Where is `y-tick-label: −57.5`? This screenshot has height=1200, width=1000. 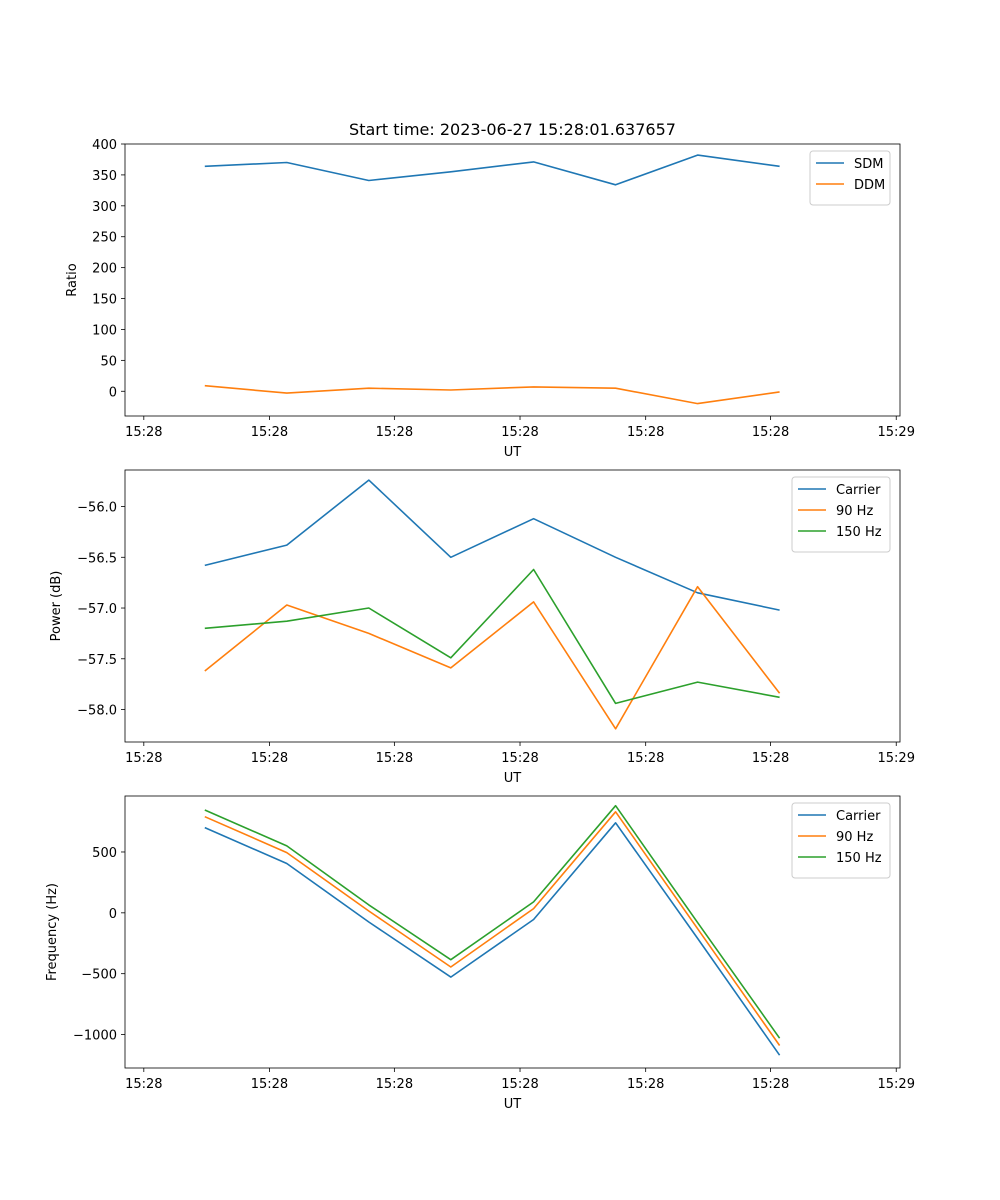 y-tick-label: −57.5 is located at coordinates (97, 660).